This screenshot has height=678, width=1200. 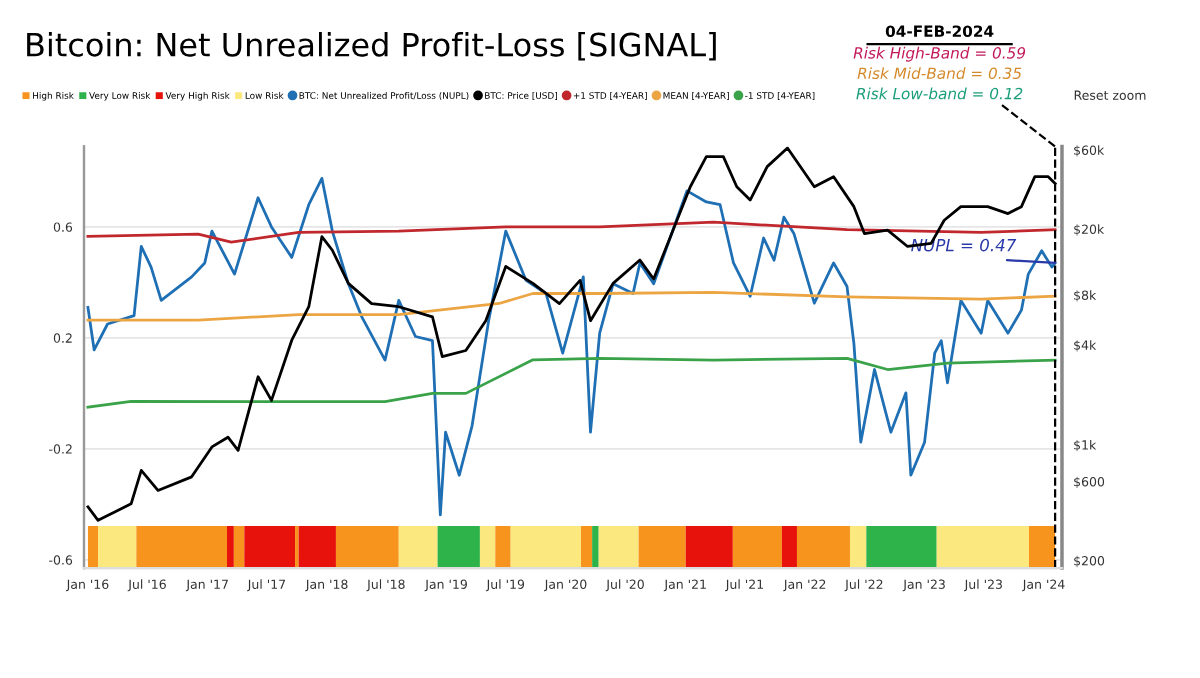 What do you see at coordinates (371, 46) in the screenshot?
I see `chart-title: Bitcoin: Net Unrealized Profit-Loss [SIGNAL]` at bounding box center [371, 46].